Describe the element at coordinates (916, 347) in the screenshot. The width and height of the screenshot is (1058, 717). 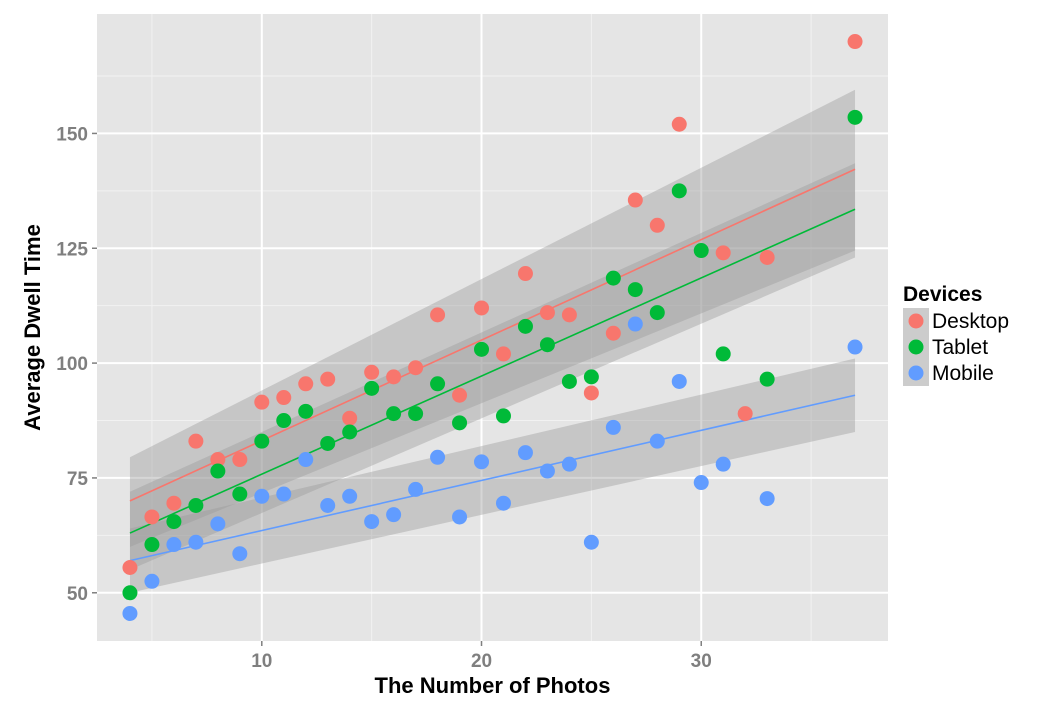
I see `legend-marker-tablet` at that location.